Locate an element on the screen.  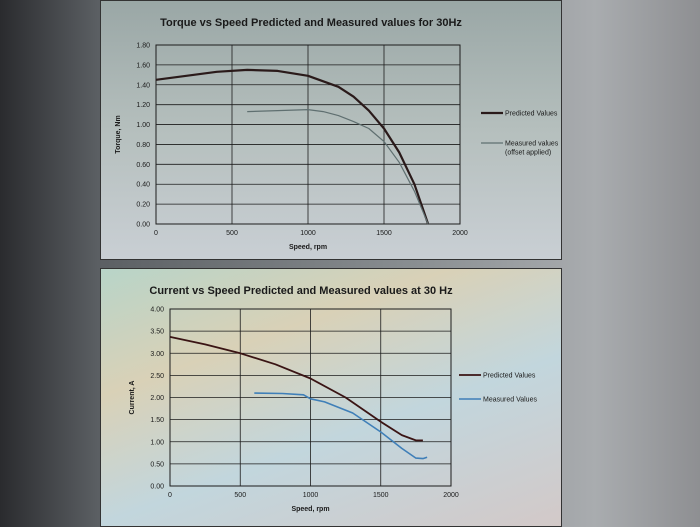
y-tick-label: 1.60 is located at coordinates (143, 65).